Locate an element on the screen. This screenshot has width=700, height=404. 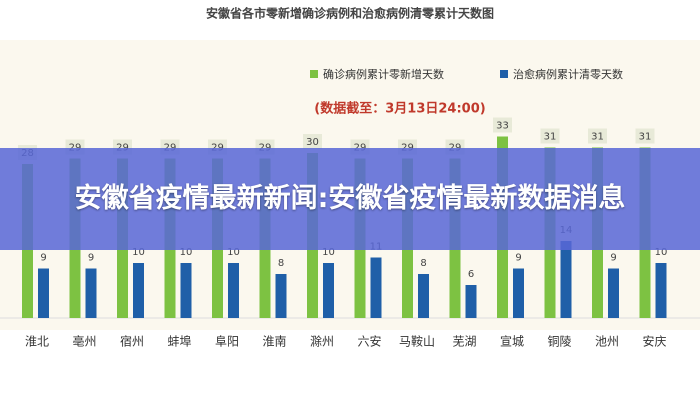
legend-label: 确诊病例累计零新增天数 is located at coordinates (383, 74).